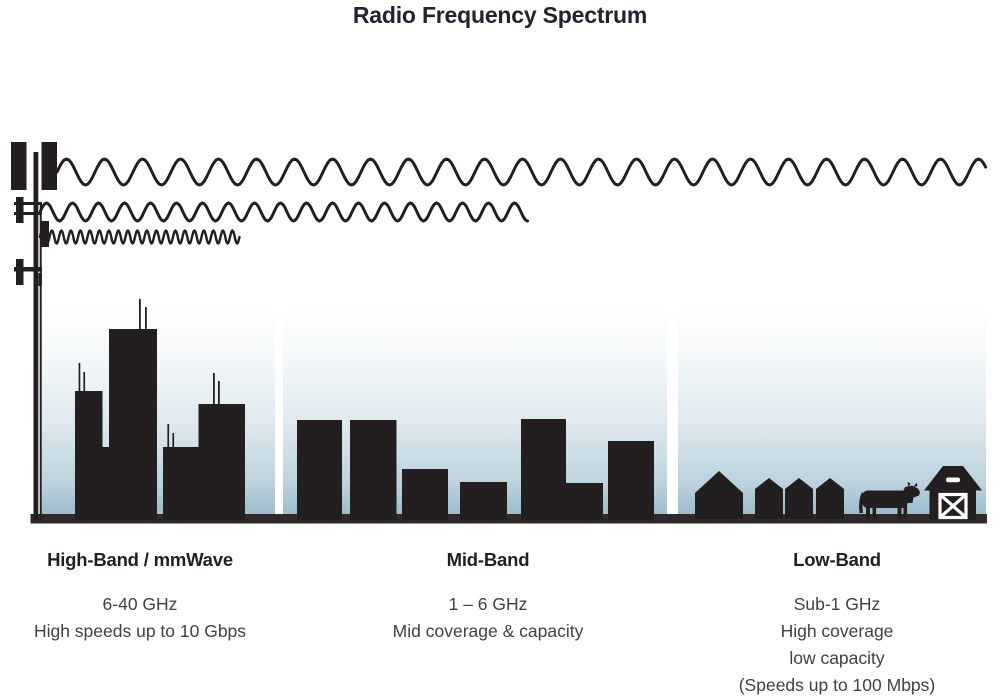  Describe the element at coordinates (140, 604) in the screenshot. I see `high-band-frequency: 6-40 GHz` at that location.